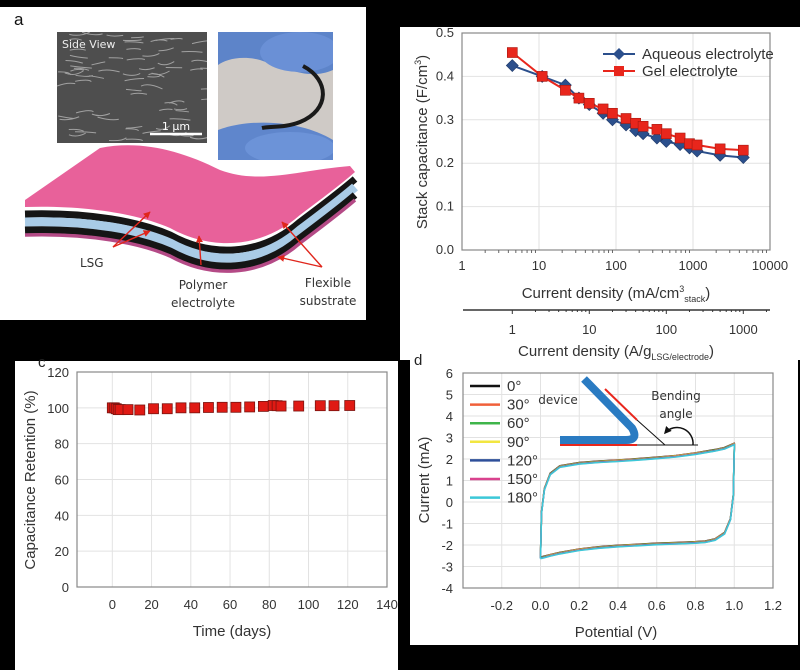 The width and height of the screenshot is (800, 670). Describe the element at coordinates (424, 480) in the screenshot. I see `chart-d-ylabel: Current (mA)` at that location.